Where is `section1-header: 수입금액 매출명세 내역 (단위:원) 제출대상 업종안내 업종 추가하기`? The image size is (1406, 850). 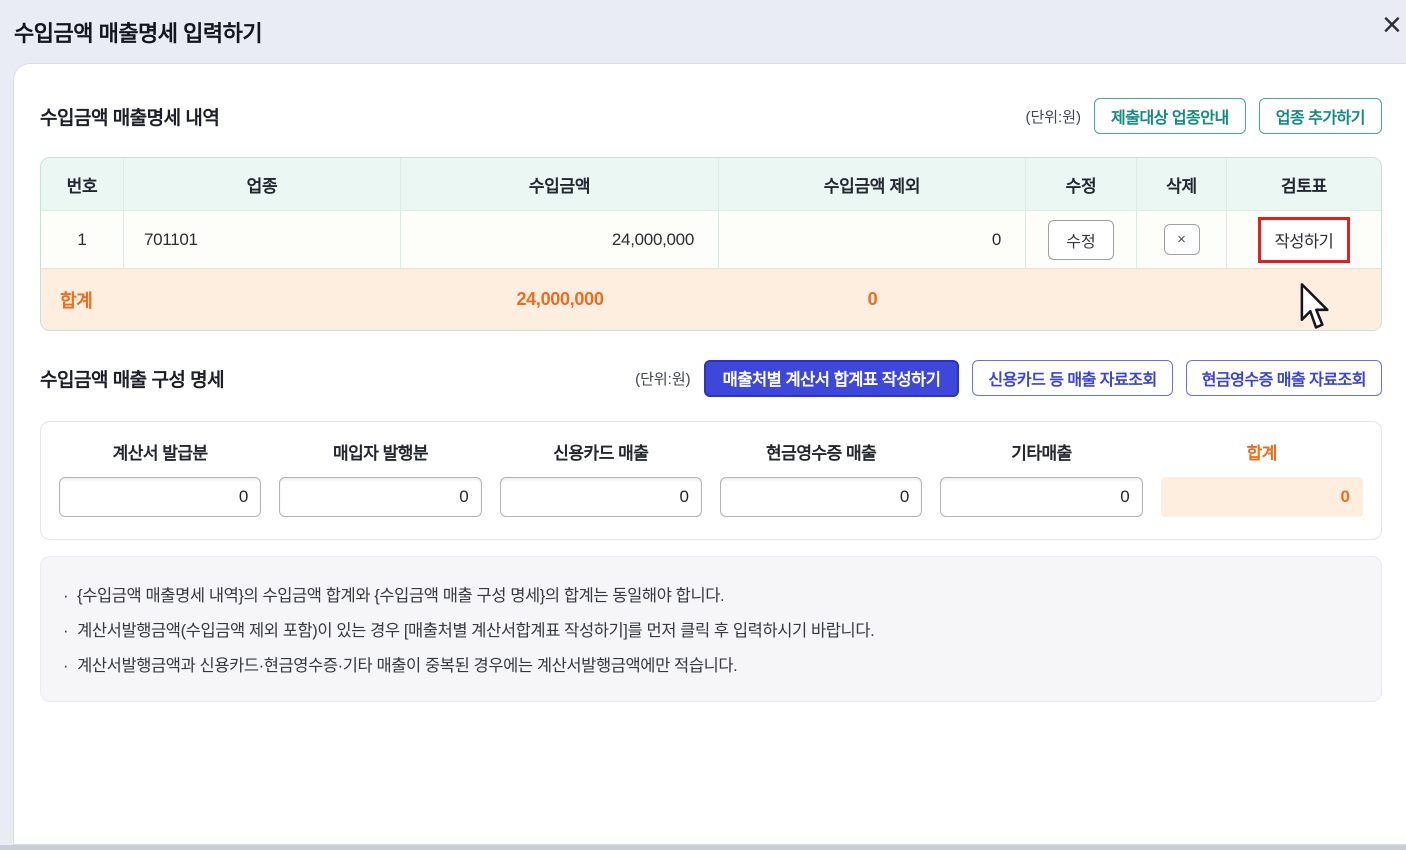 section1-header: 수입금액 매출명세 내역 (단위:원) 제출대상 업종안내 업종 추가하기 is located at coordinates (711, 116).